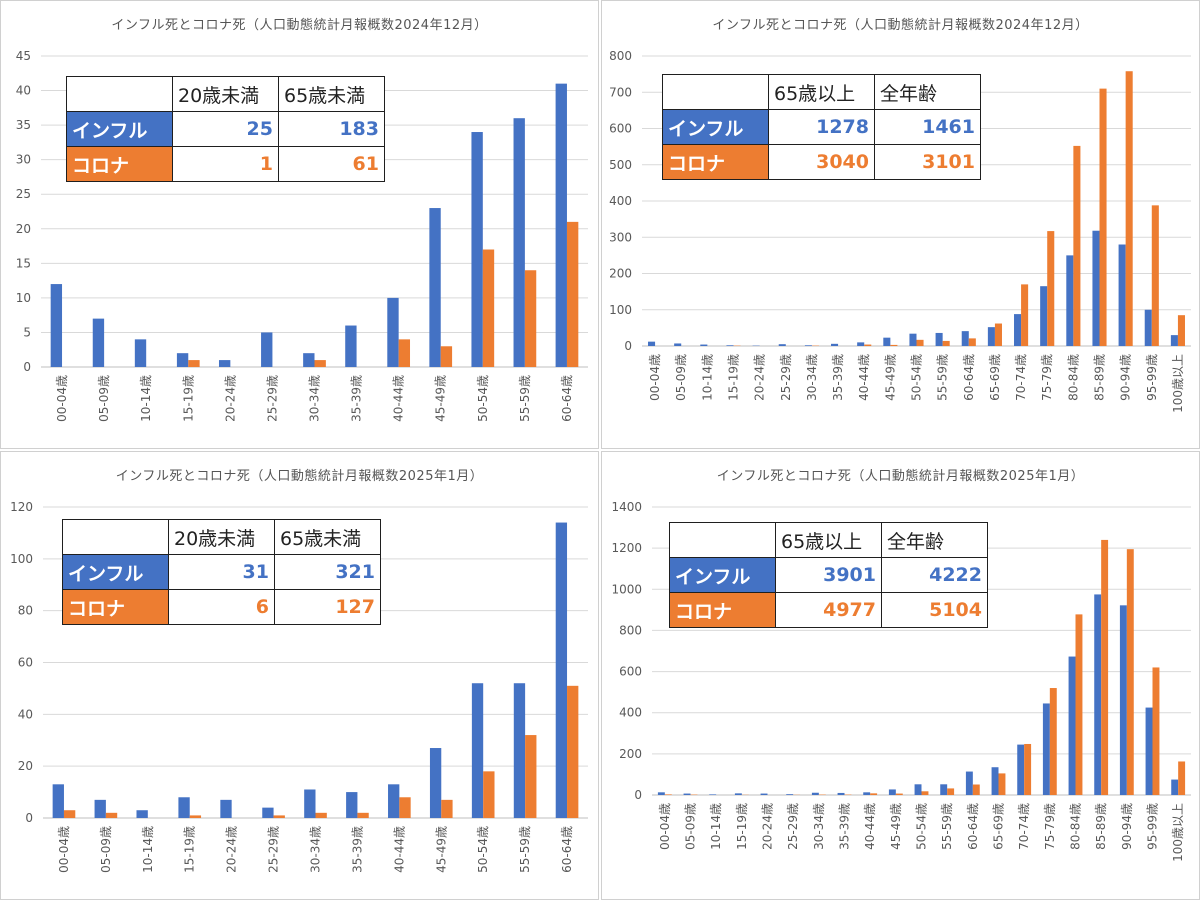 This screenshot has height=901, width=1200. I want to click on x-tick-label: 50-54歳, so click(483, 849).